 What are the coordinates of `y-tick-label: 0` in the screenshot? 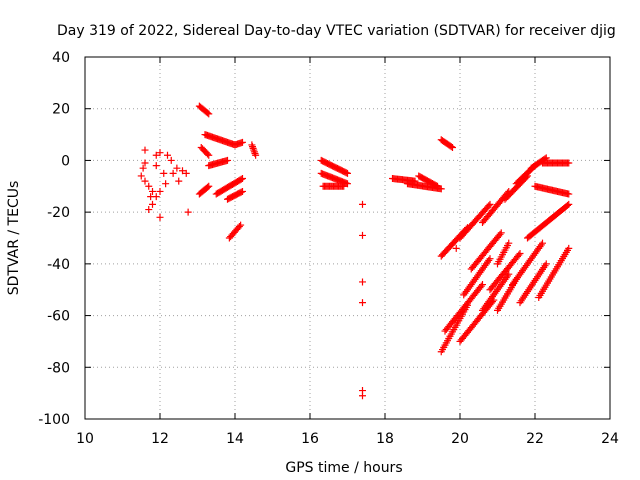 It's located at (65, 161).